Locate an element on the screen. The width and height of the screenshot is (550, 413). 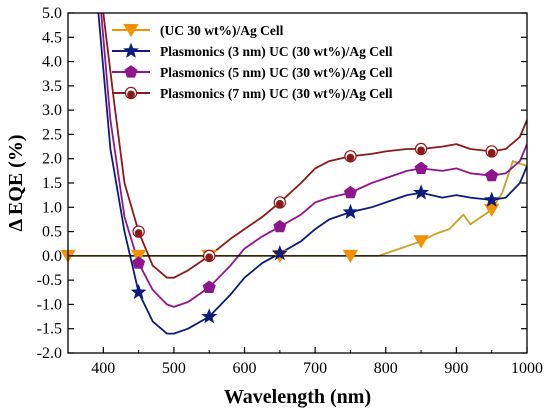
x-tick-label: 400 is located at coordinates (103, 368).